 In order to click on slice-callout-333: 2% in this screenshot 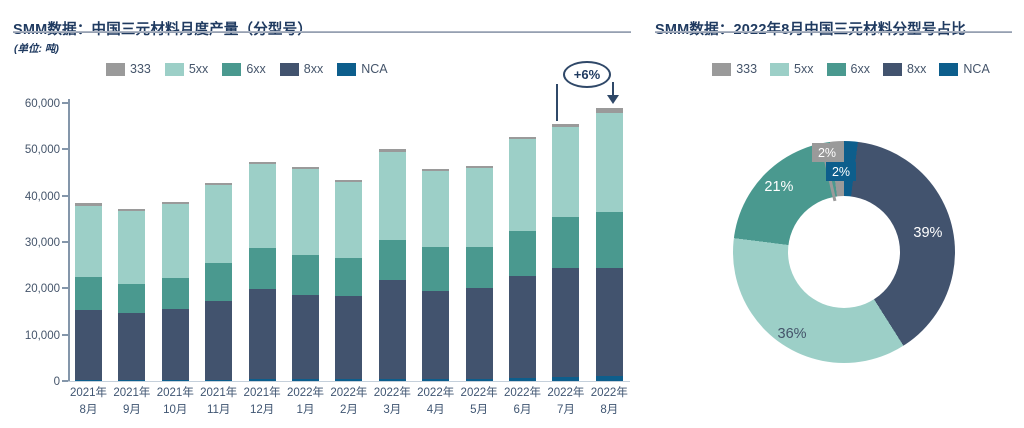, I will do `click(827, 152)`.